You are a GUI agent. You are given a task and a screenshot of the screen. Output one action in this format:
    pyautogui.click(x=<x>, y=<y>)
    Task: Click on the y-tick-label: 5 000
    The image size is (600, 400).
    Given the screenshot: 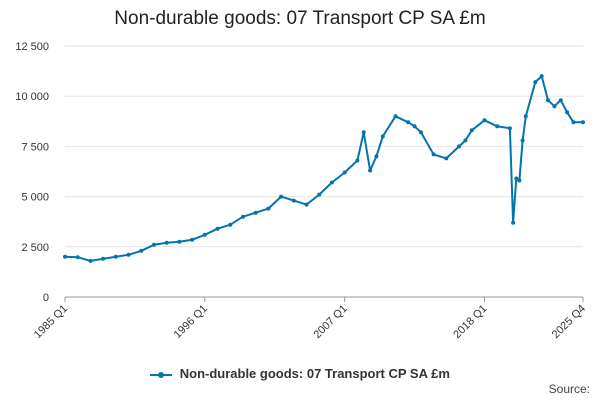 What is the action you would take?
    pyautogui.click(x=35, y=198)
    